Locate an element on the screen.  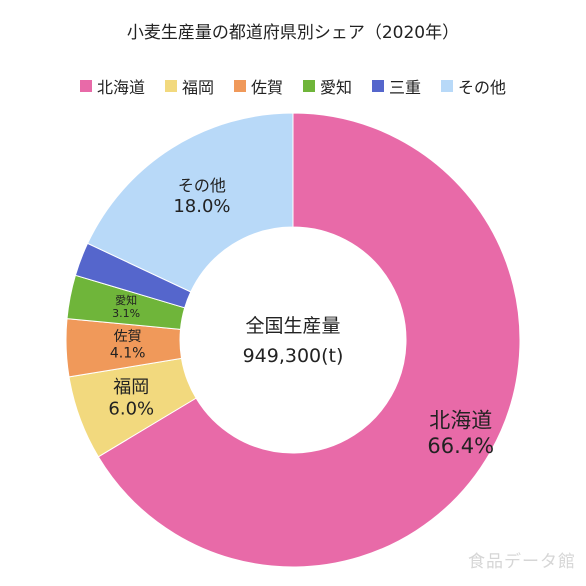
slice-value-label: 3.1% is located at coordinates (126, 313).